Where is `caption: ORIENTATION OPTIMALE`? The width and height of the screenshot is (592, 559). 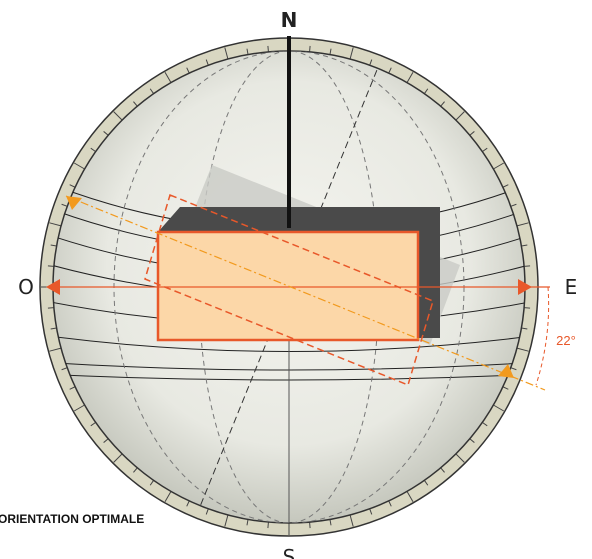 caption: ORIENTATION OPTIMALE is located at coordinates (72, 519).